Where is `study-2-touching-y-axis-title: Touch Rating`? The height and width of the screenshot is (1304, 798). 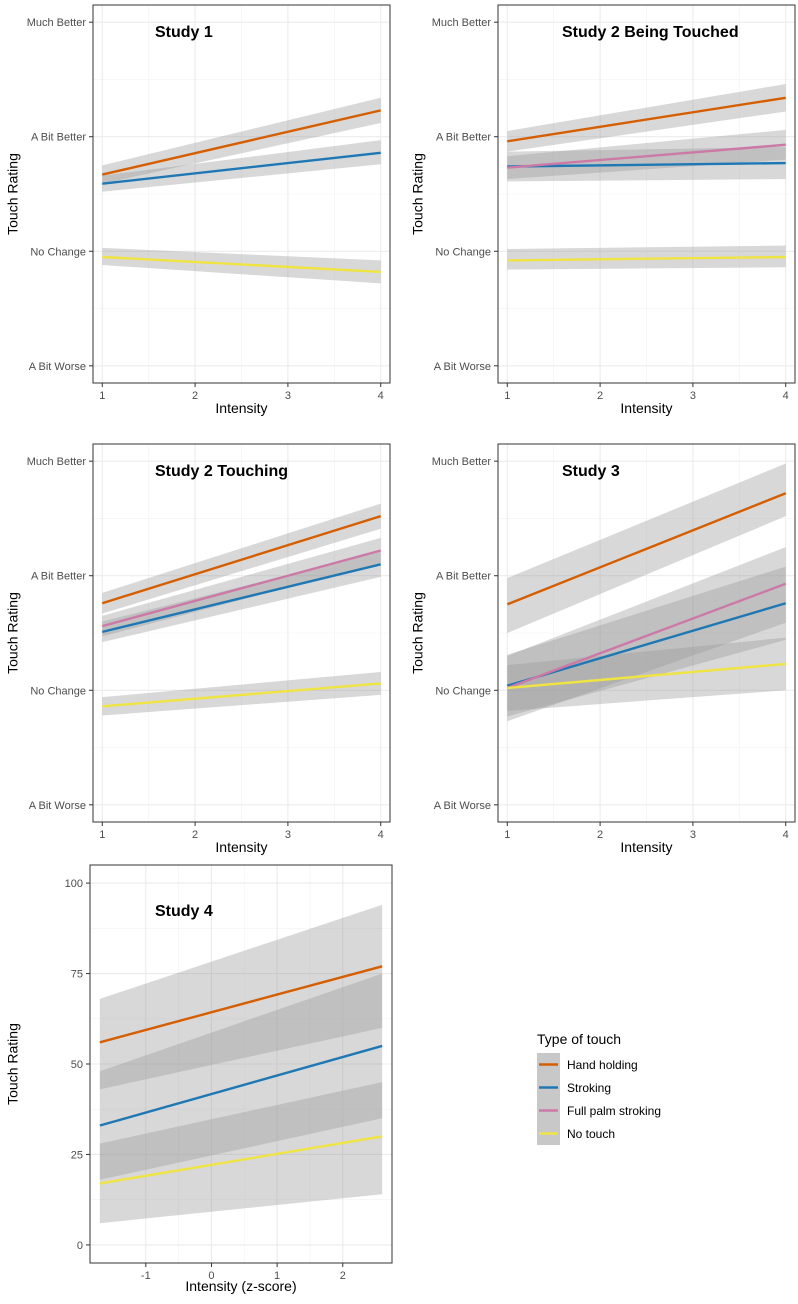 study-2-touching-y-axis-title: Touch Rating is located at coordinates (13, 633).